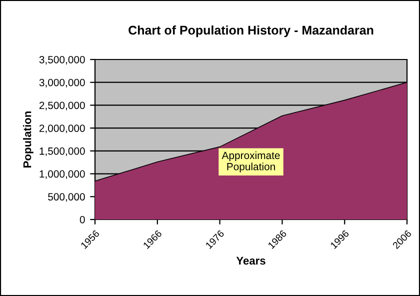  What do you see at coordinates (66, 197) in the screenshot?
I see `y-tick-label: 500,000` at bounding box center [66, 197].